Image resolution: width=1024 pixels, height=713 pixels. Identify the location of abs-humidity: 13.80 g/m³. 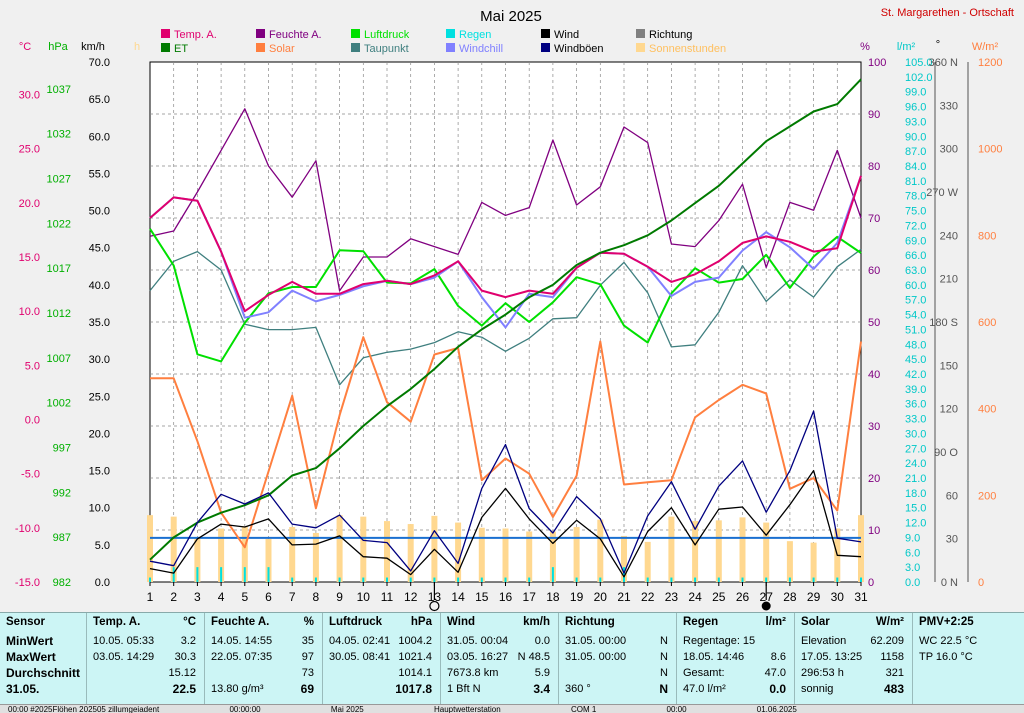
(237, 689).